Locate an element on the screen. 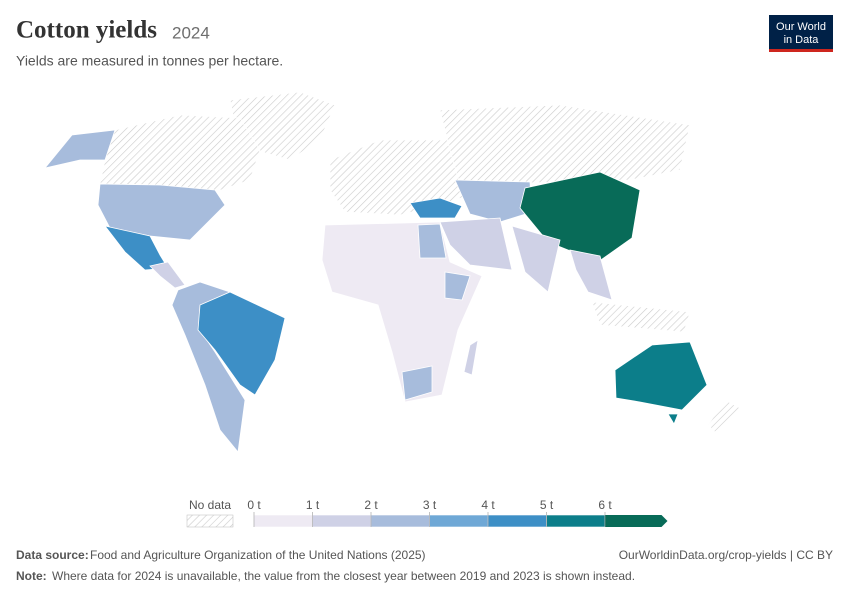 This screenshot has height=605, width=850. legend-tick-label: 2 t is located at coordinates (371, 505).